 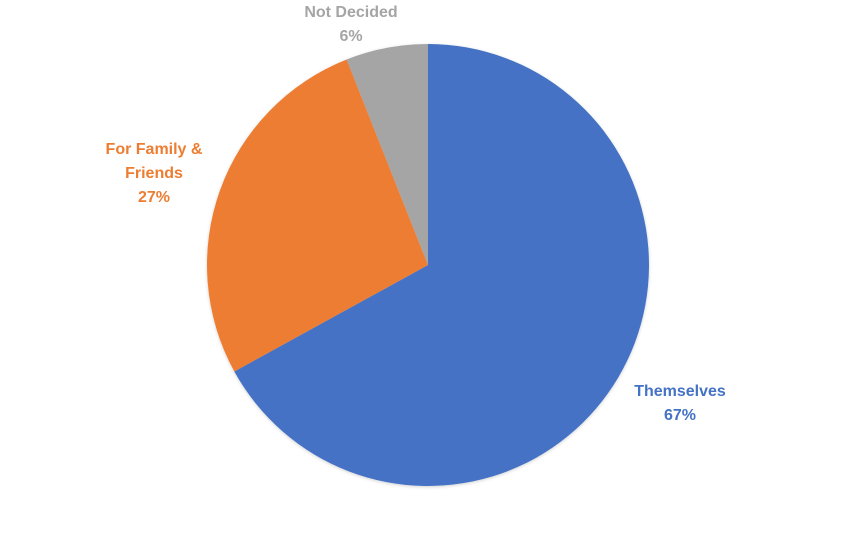 I want to click on category-label: Not Decided, so click(x=350, y=12).